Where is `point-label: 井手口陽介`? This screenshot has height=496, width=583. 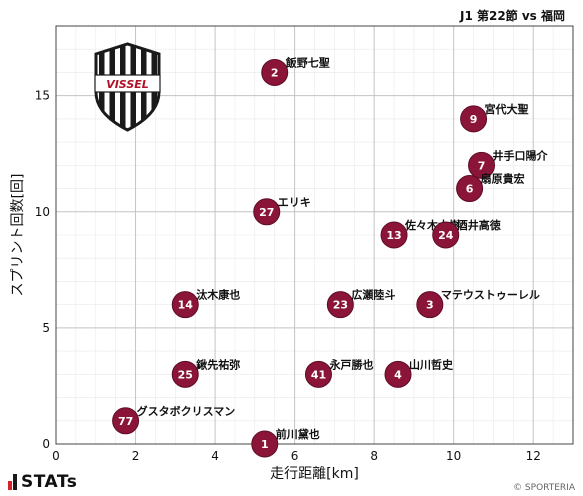
point-label: 井手口陽介 is located at coordinates (521, 155).